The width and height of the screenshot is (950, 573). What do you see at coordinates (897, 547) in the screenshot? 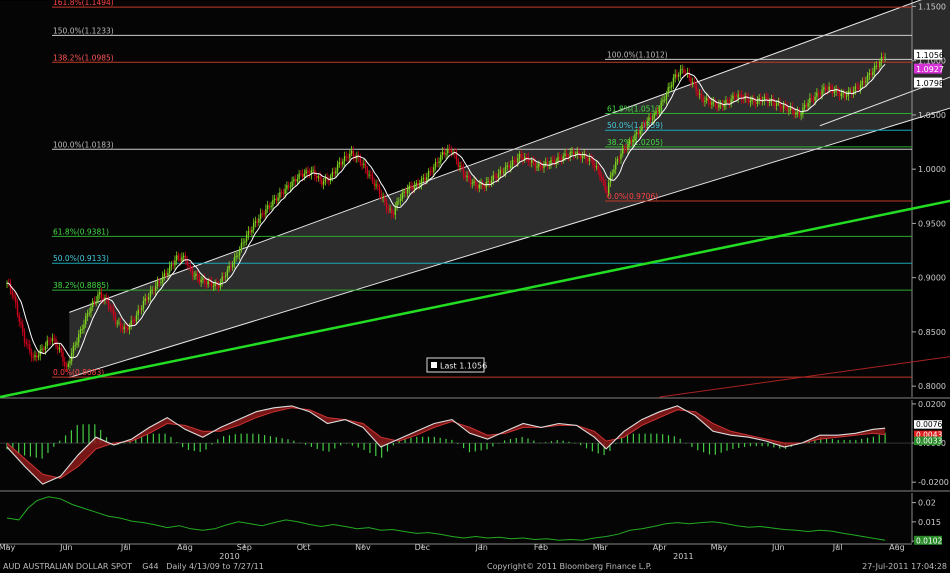
I see `x-tick-label-15: Aug` at bounding box center [897, 547].